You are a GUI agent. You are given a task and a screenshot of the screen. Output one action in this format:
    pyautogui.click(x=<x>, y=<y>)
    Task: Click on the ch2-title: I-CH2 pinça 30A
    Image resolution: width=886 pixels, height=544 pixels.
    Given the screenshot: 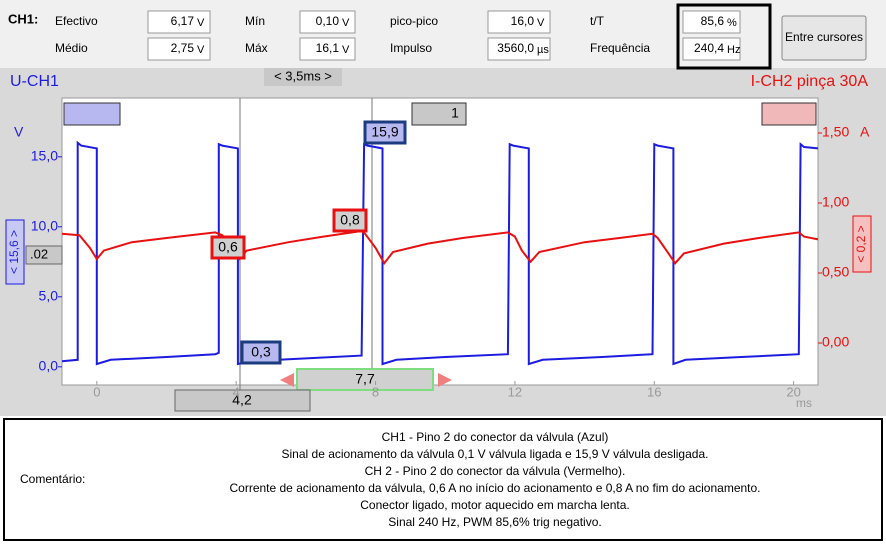 What is the action you would take?
    pyautogui.click(x=810, y=81)
    